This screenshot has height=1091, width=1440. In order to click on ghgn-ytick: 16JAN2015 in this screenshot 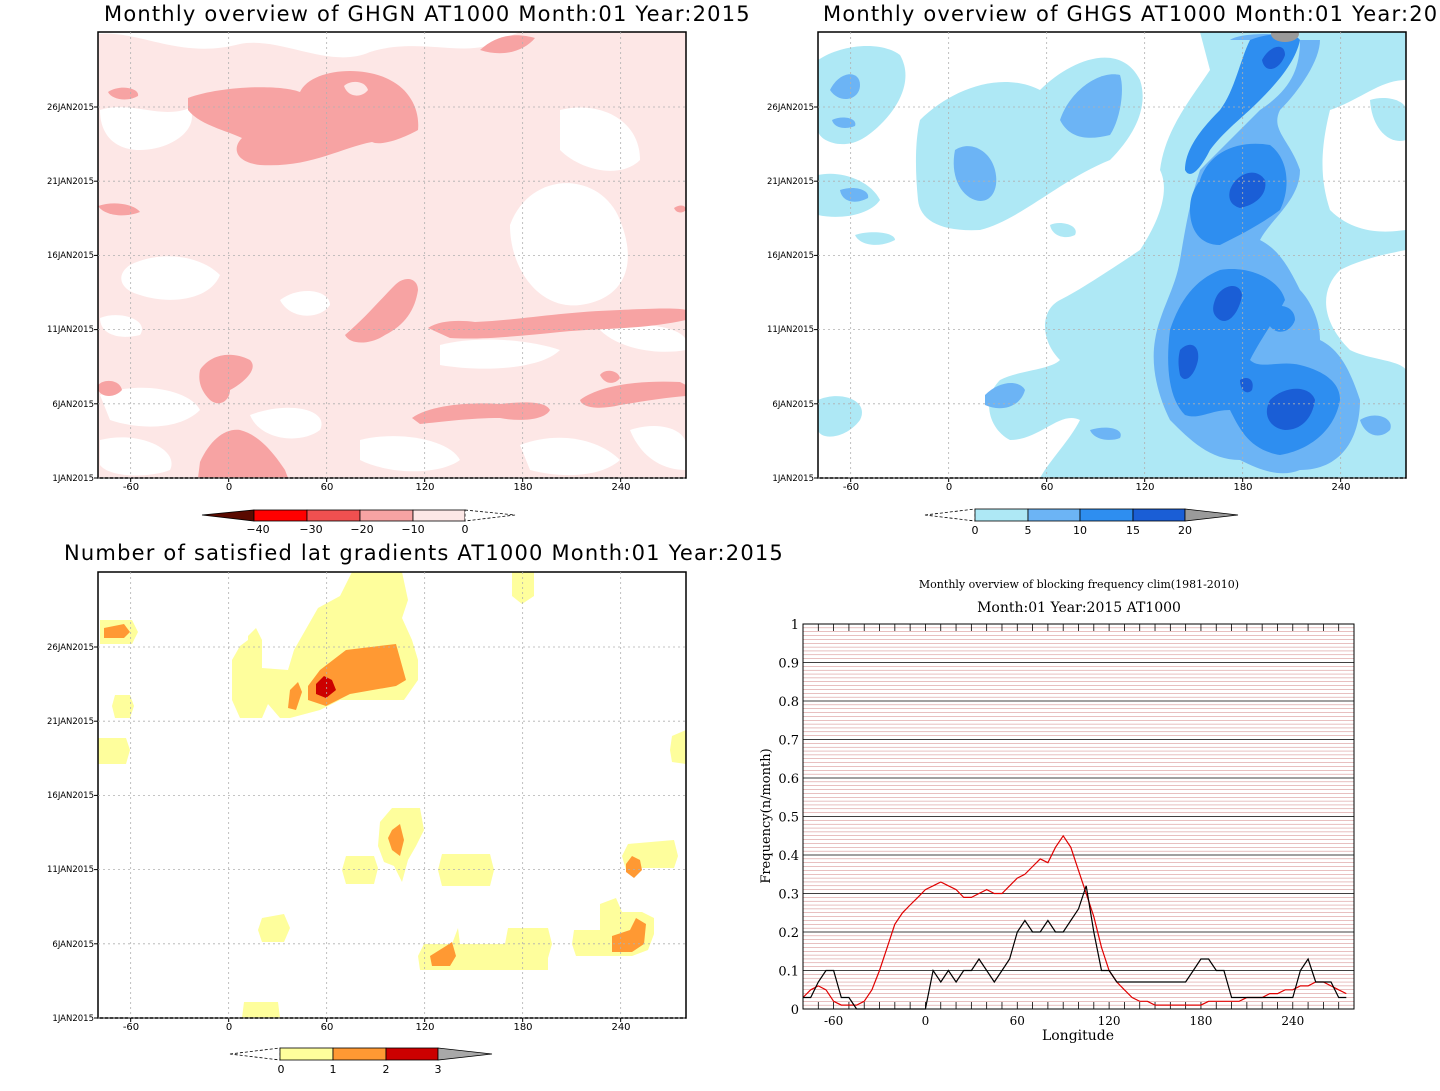, I will do `click(70, 256)`.